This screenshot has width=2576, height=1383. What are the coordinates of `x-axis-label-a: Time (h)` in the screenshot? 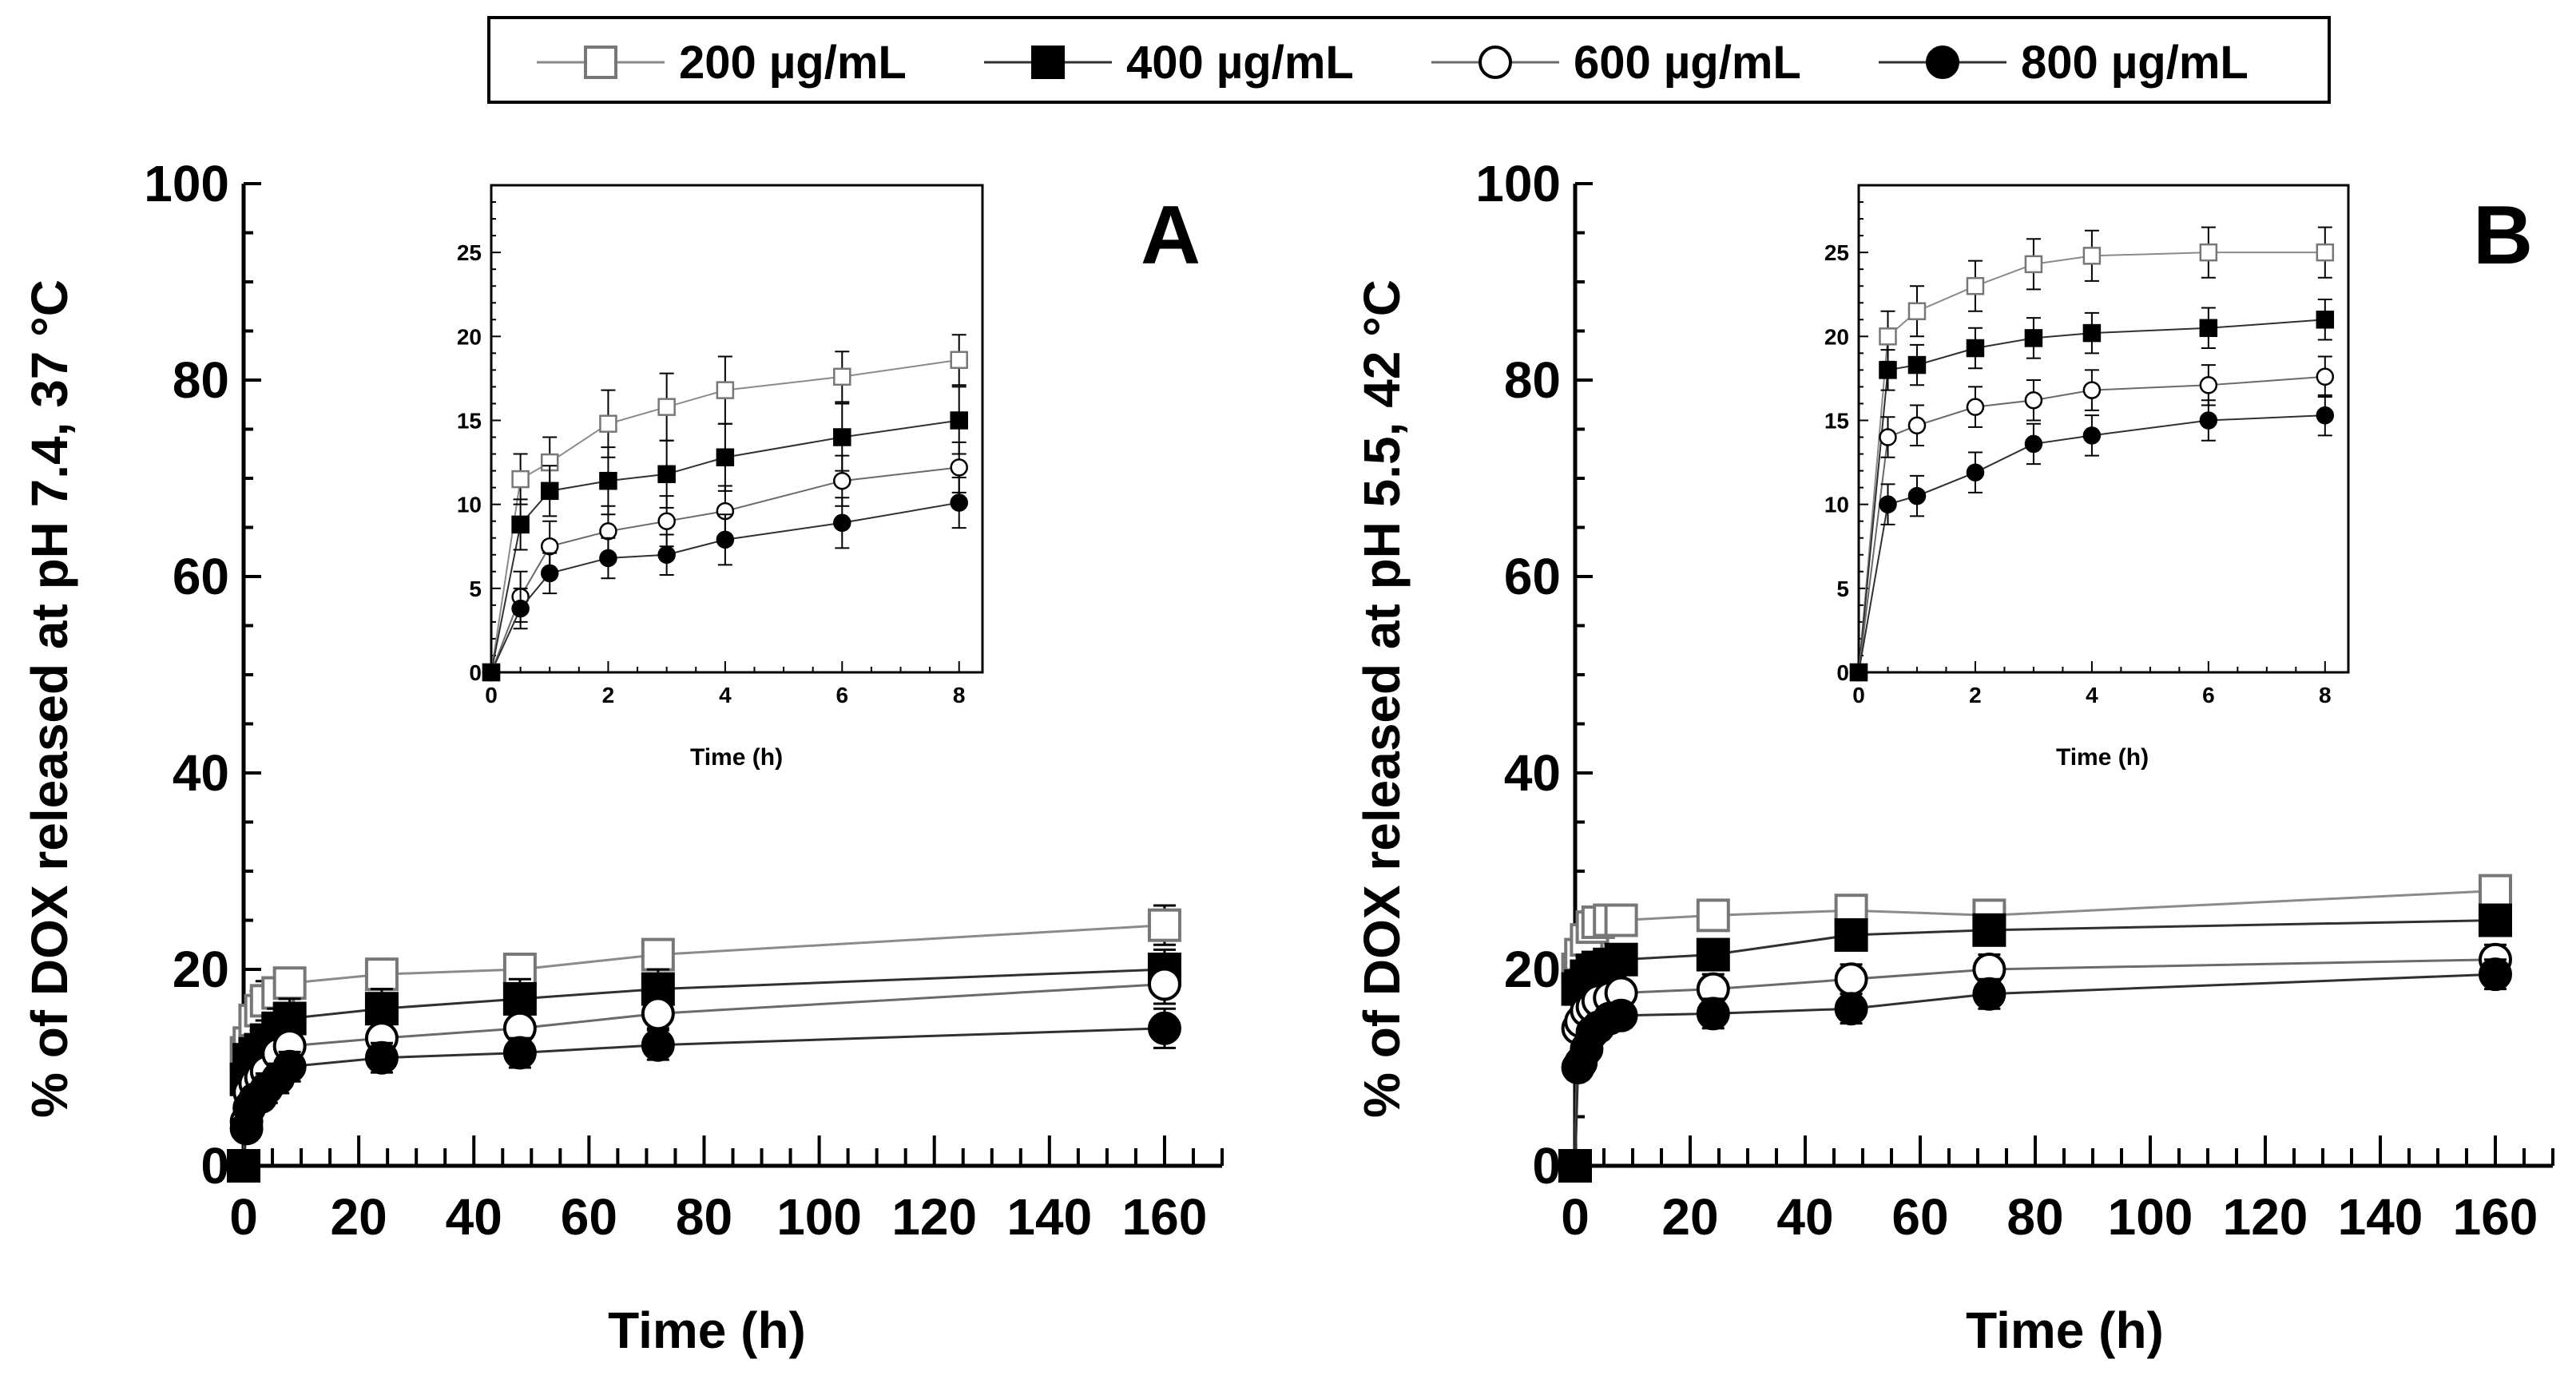 It's located at (707, 1330).